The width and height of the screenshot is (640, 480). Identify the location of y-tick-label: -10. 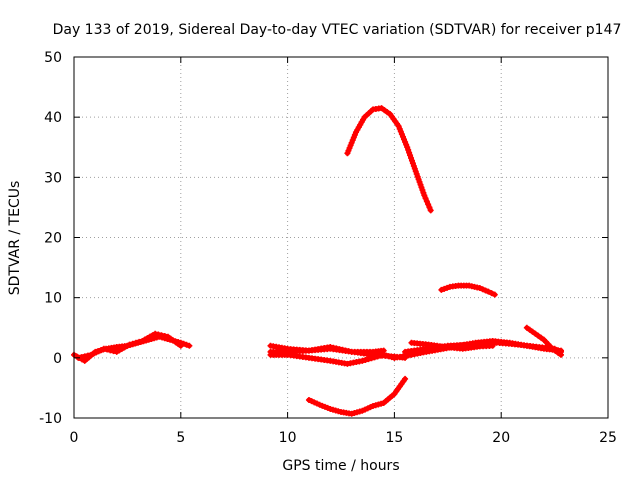
(50, 419).